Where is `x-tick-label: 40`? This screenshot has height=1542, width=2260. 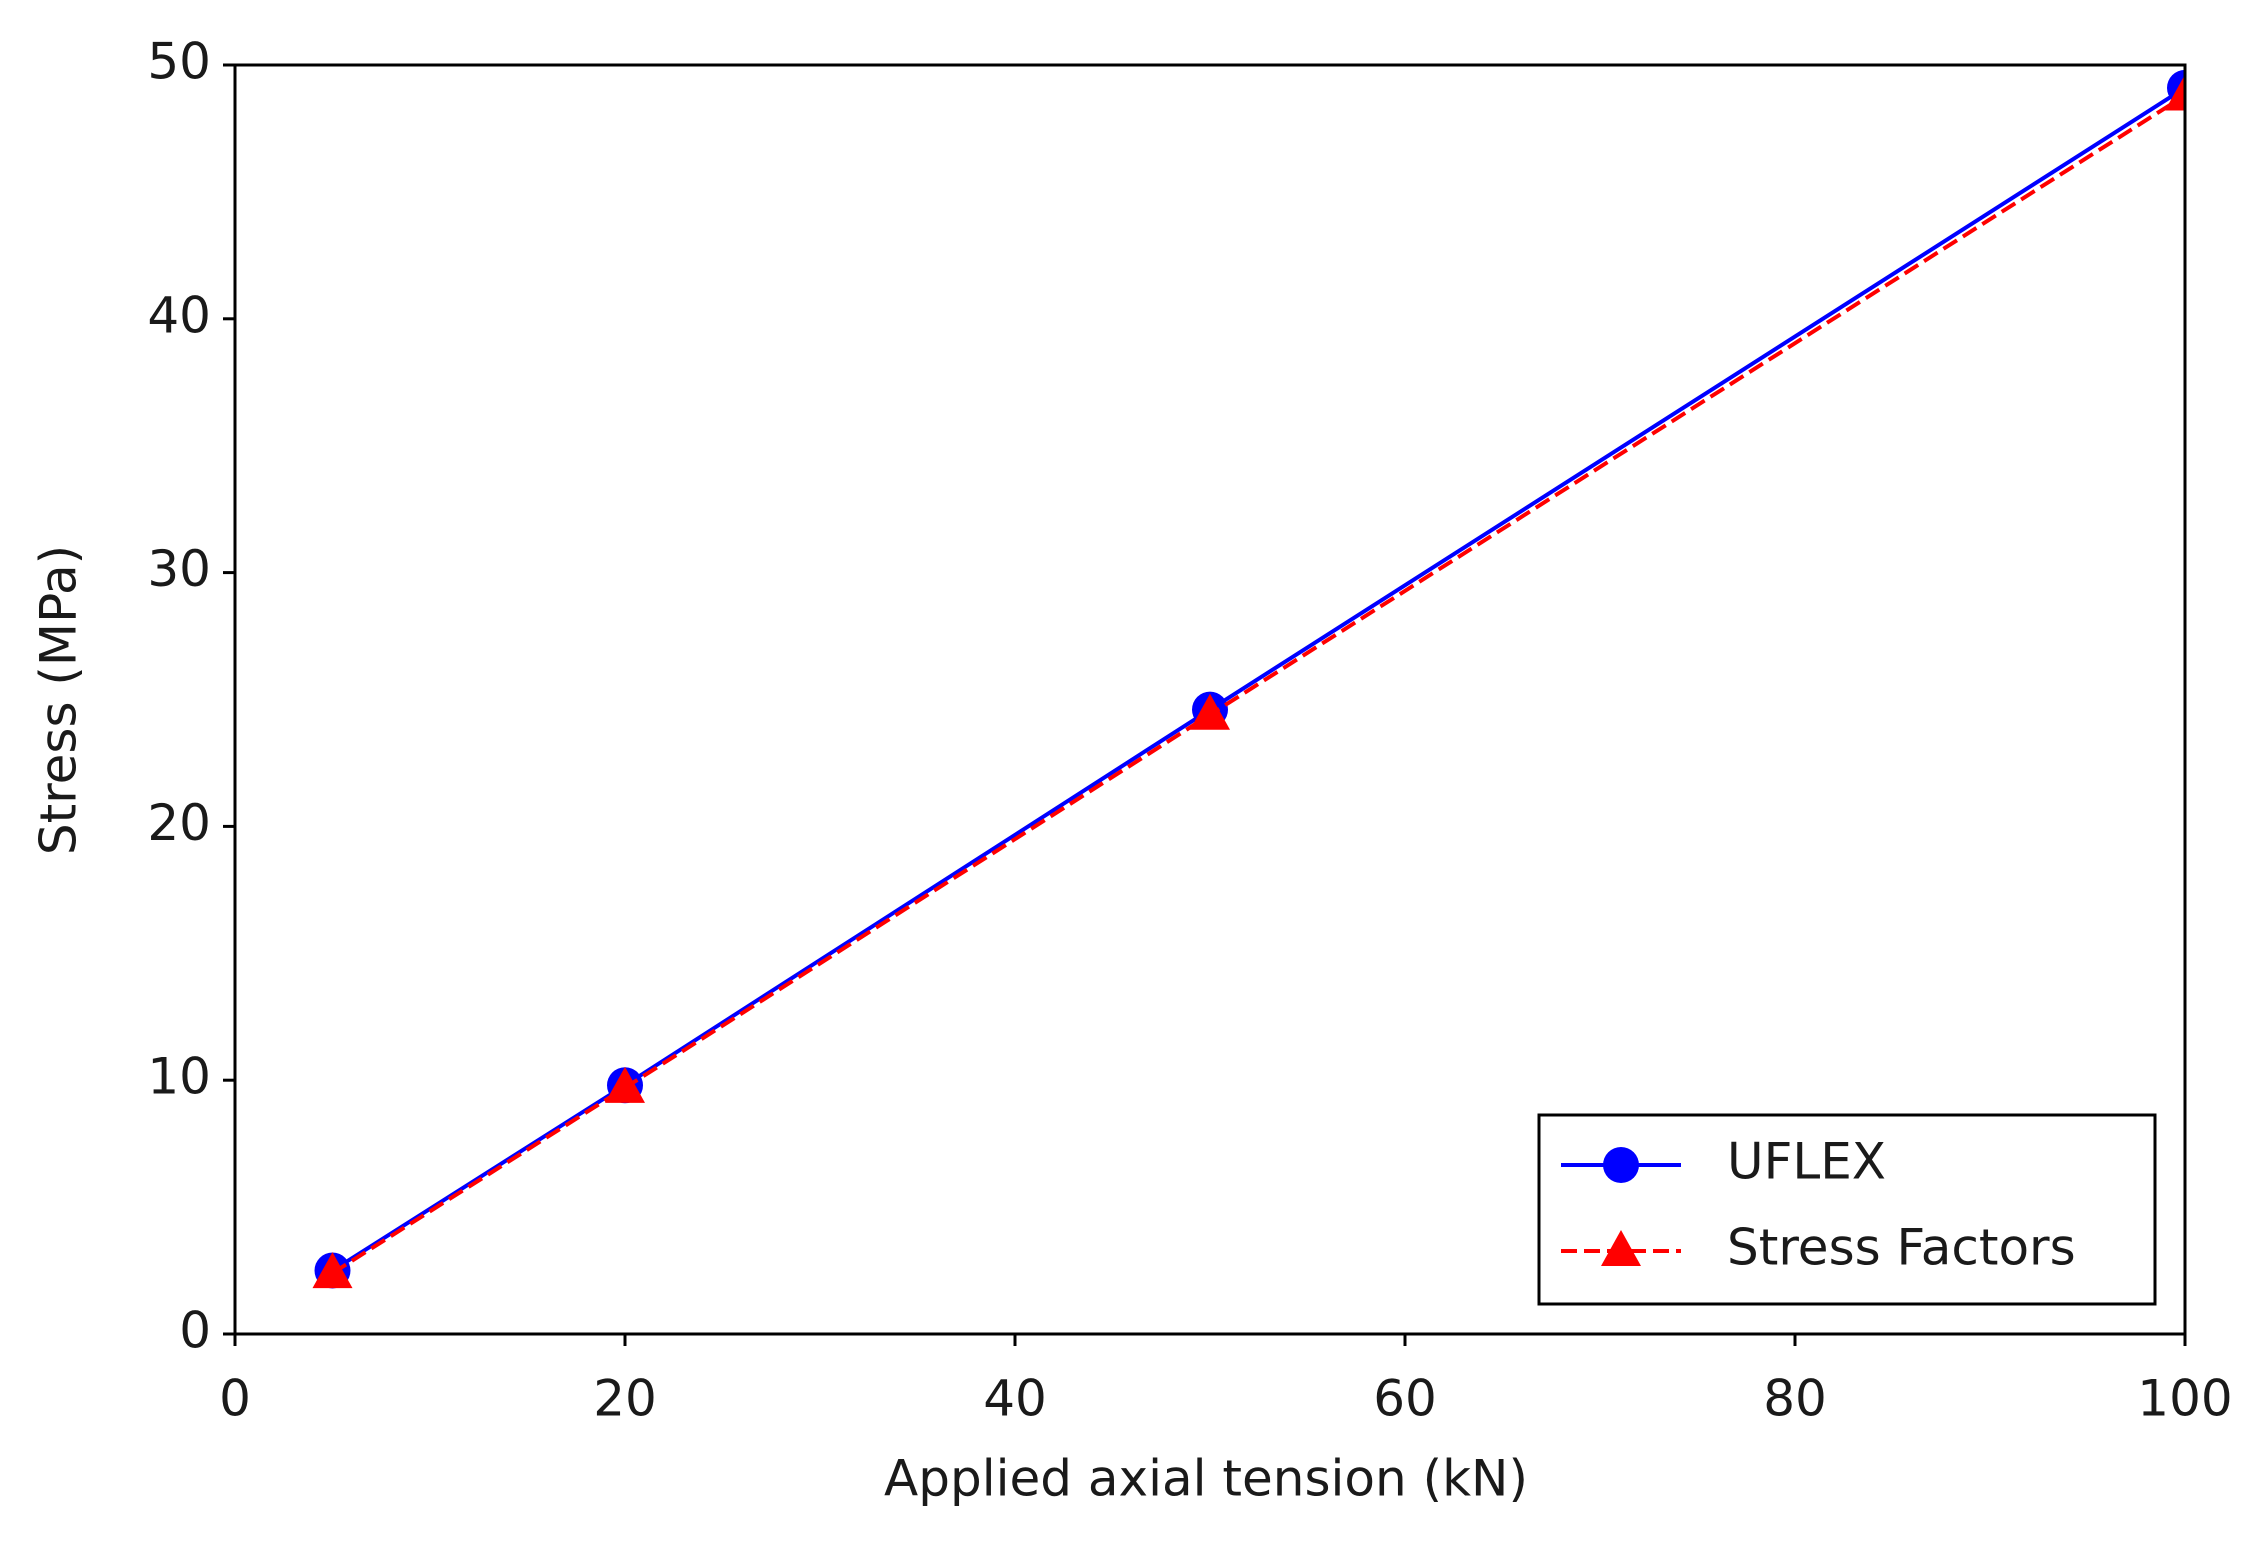
x-tick-label: 40 is located at coordinates (1015, 1399).